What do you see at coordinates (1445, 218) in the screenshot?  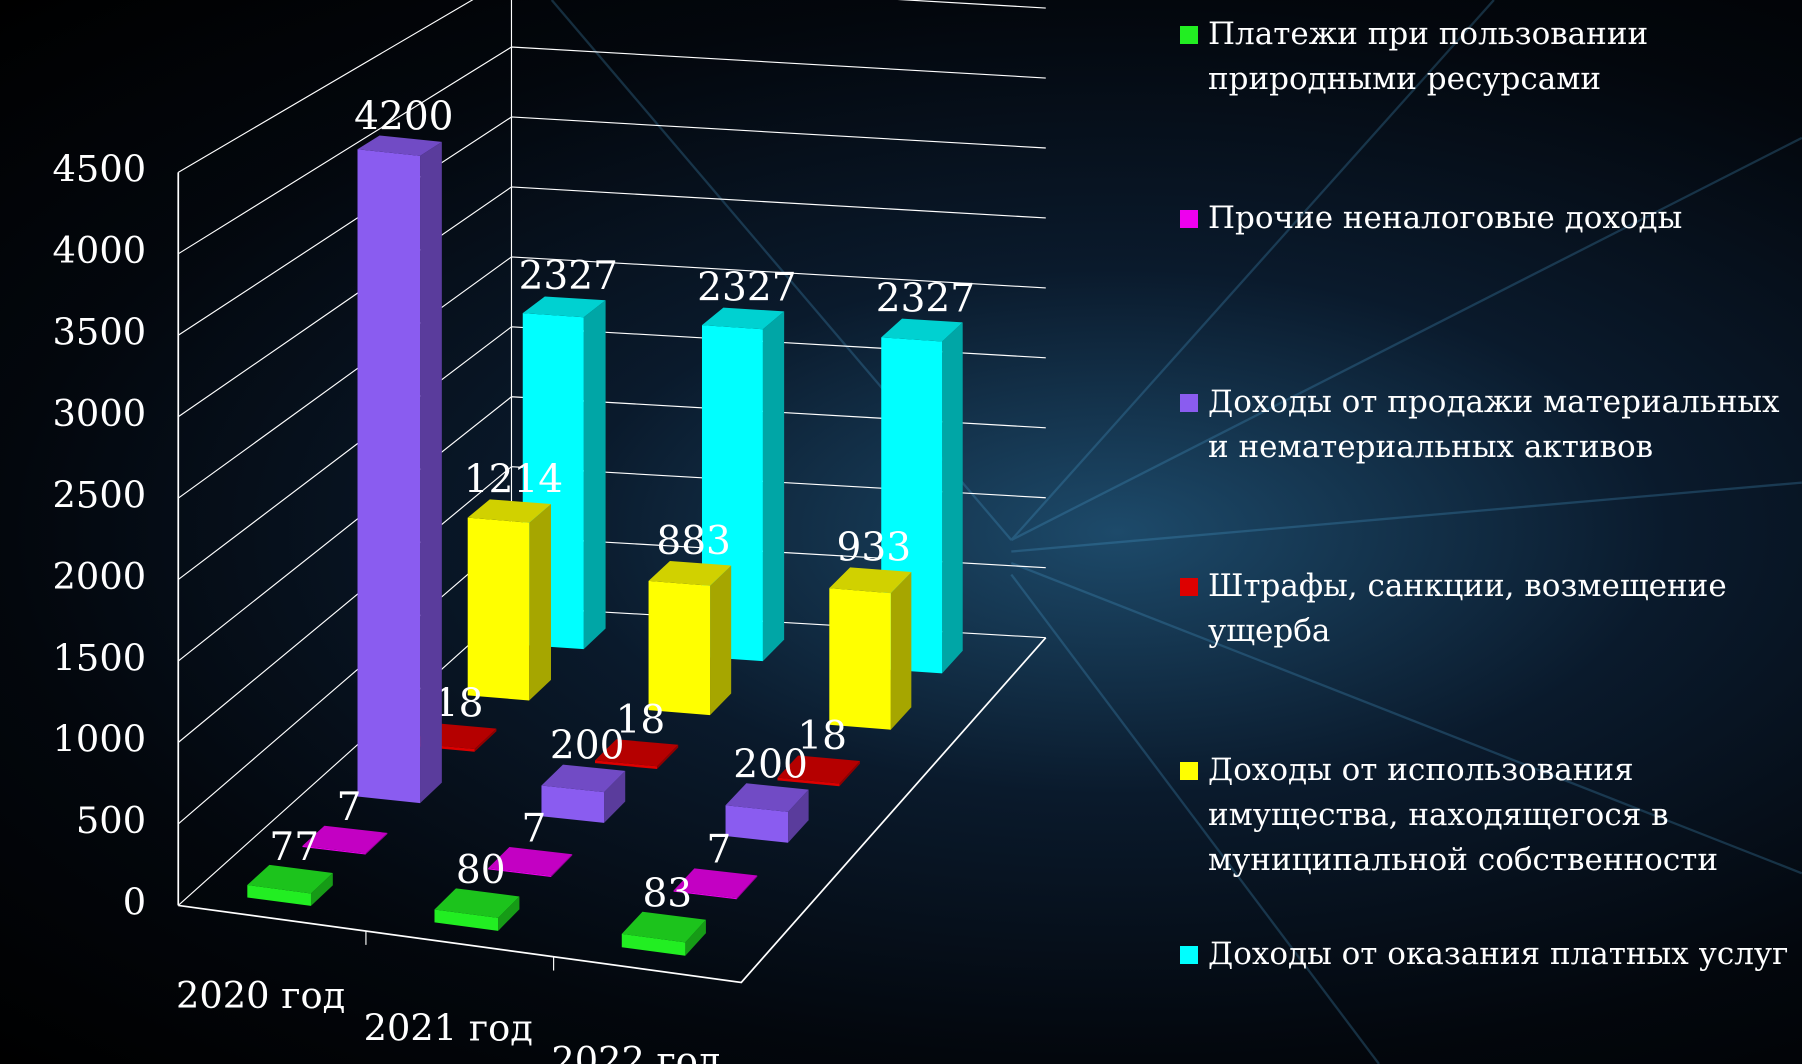 I see `legend-label: Прочие неналоговые доходы` at bounding box center [1445, 218].